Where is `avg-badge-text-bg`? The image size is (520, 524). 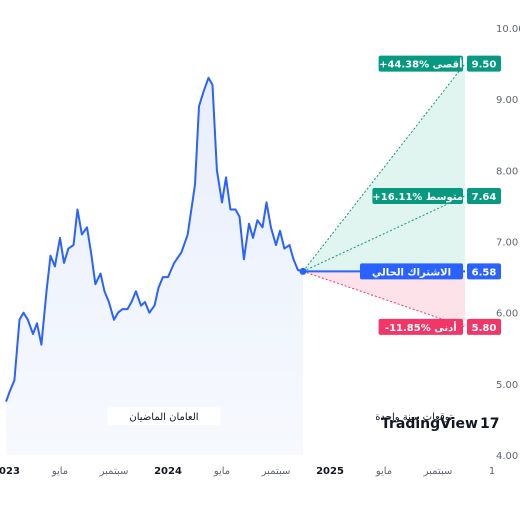
avg-badge-text-bg is located at coordinates (417, 195).